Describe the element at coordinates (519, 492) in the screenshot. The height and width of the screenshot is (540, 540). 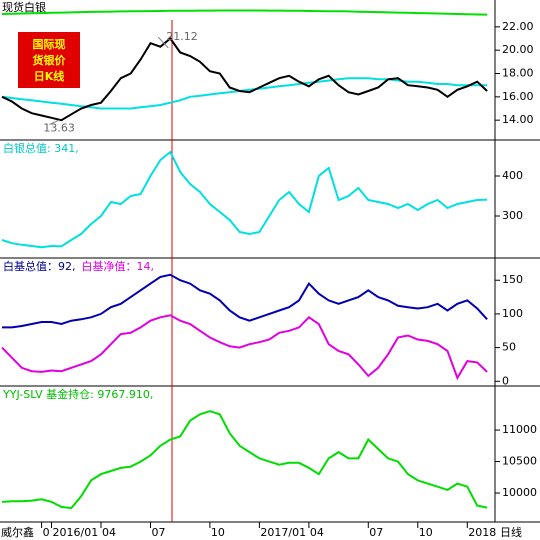
I see `y-tick-label: 10000` at that location.